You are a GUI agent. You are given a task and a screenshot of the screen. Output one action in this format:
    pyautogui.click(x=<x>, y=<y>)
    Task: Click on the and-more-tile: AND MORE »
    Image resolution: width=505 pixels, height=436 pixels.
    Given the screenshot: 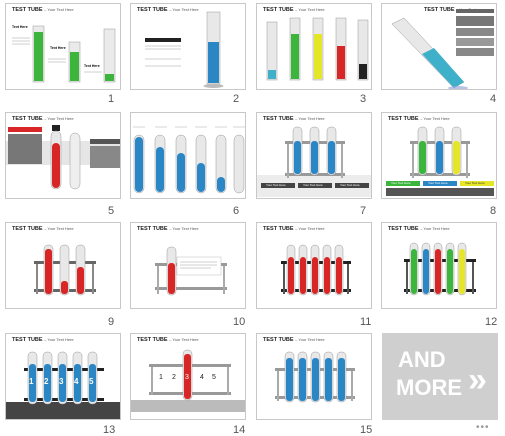 What is the action you would take?
    pyautogui.click(x=440, y=376)
    